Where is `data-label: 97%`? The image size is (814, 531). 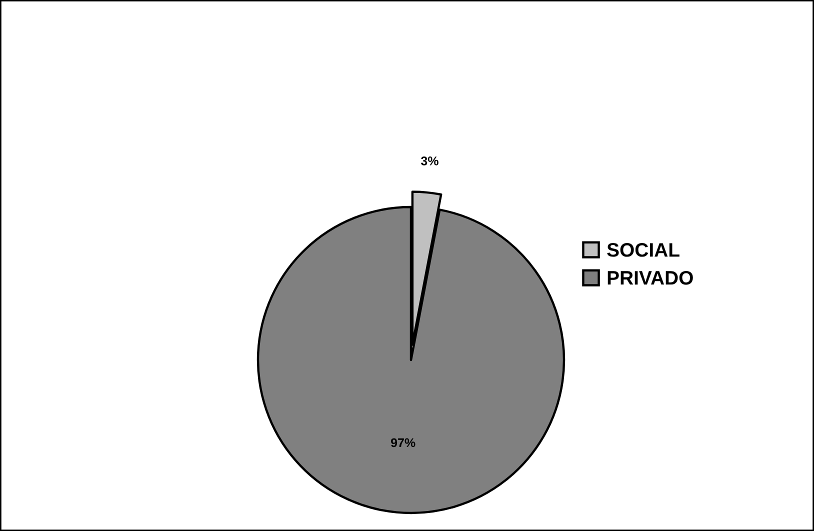 data-label: 97% is located at coordinates (403, 443).